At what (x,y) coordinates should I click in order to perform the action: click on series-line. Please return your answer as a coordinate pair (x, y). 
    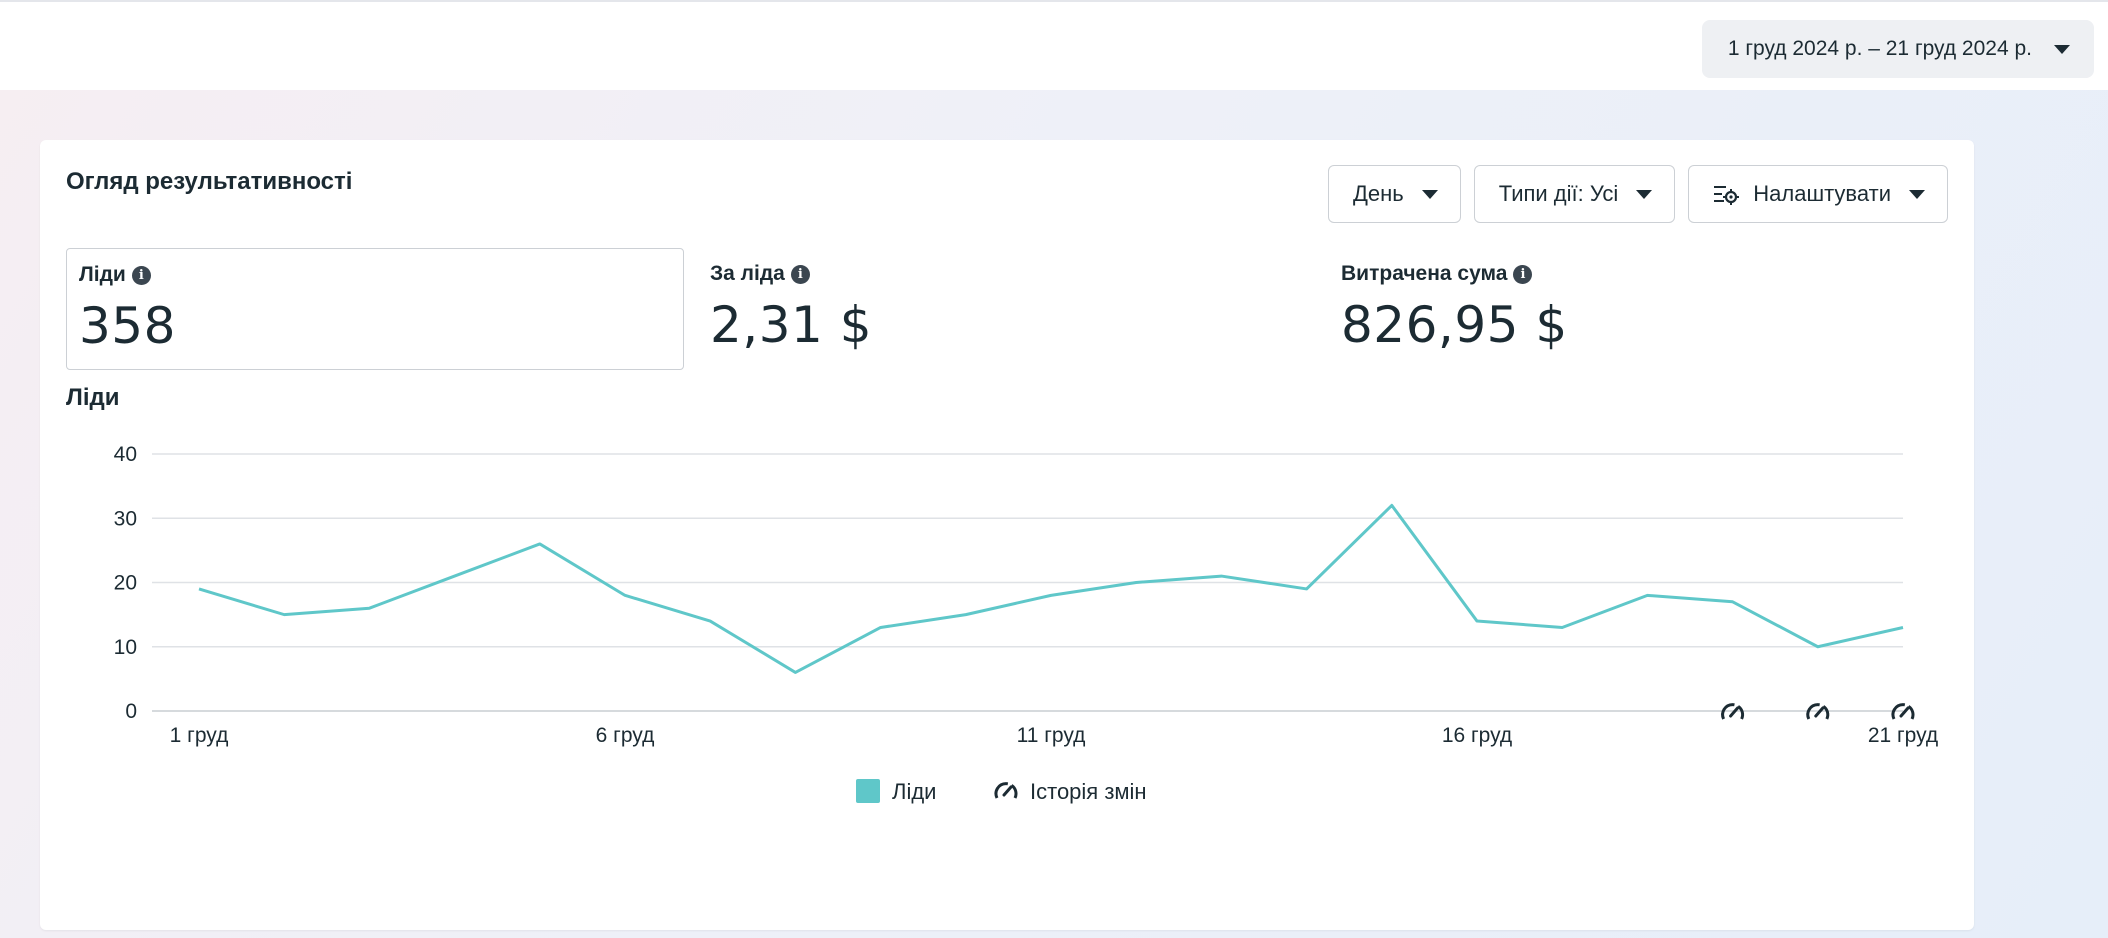
    Looking at the image, I should click on (1051, 588).